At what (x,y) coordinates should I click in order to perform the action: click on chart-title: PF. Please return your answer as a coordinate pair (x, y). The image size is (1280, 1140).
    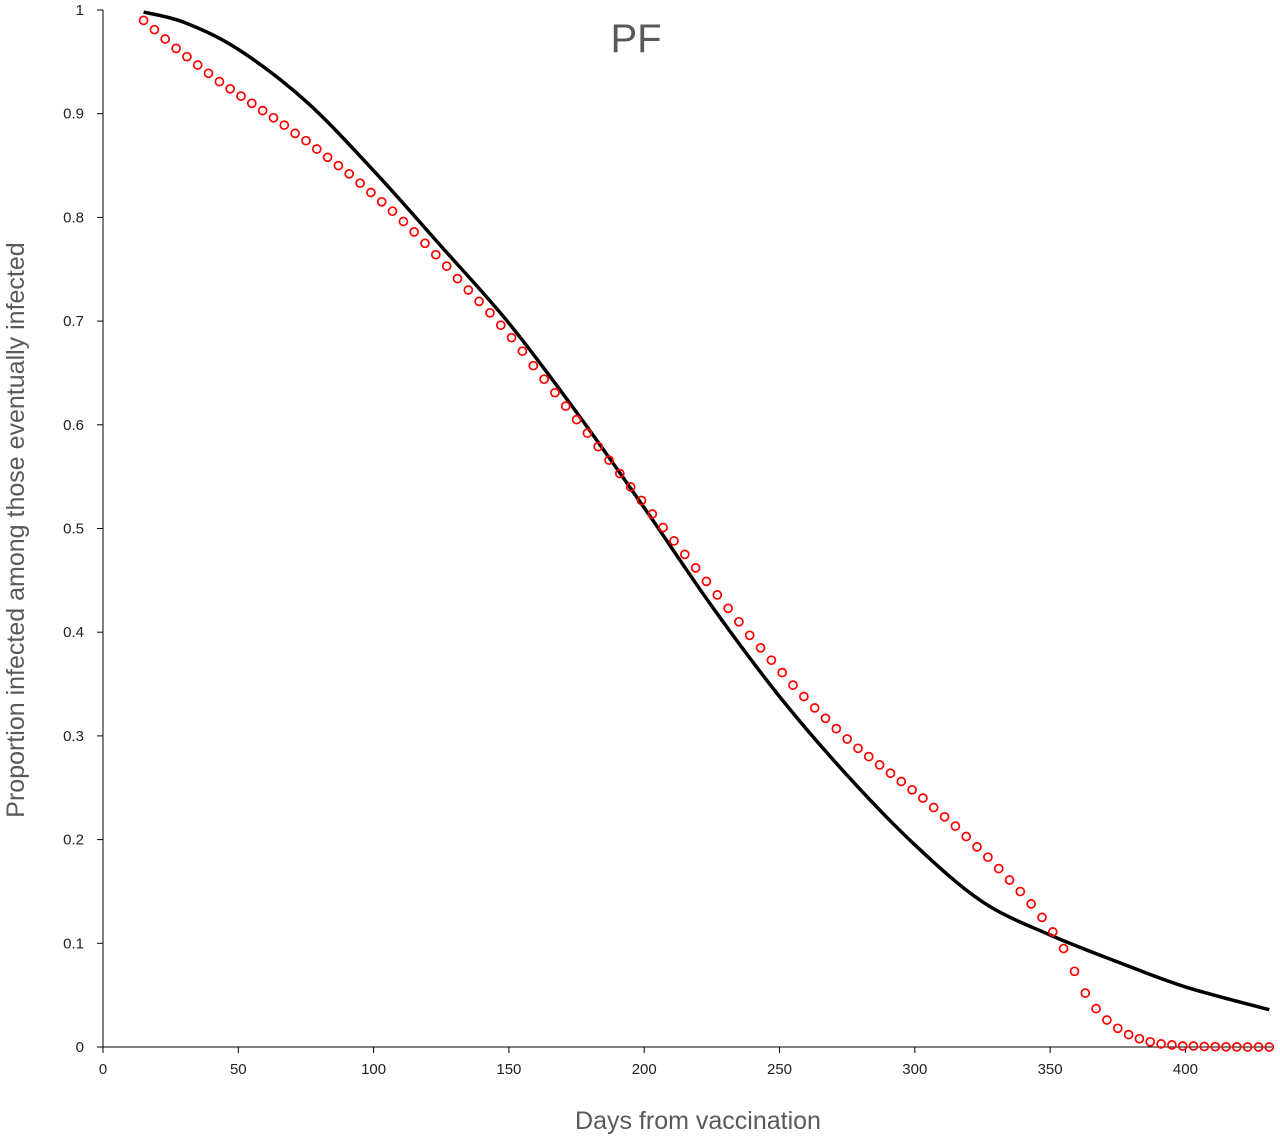
    Looking at the image, I should click on (635, 39).